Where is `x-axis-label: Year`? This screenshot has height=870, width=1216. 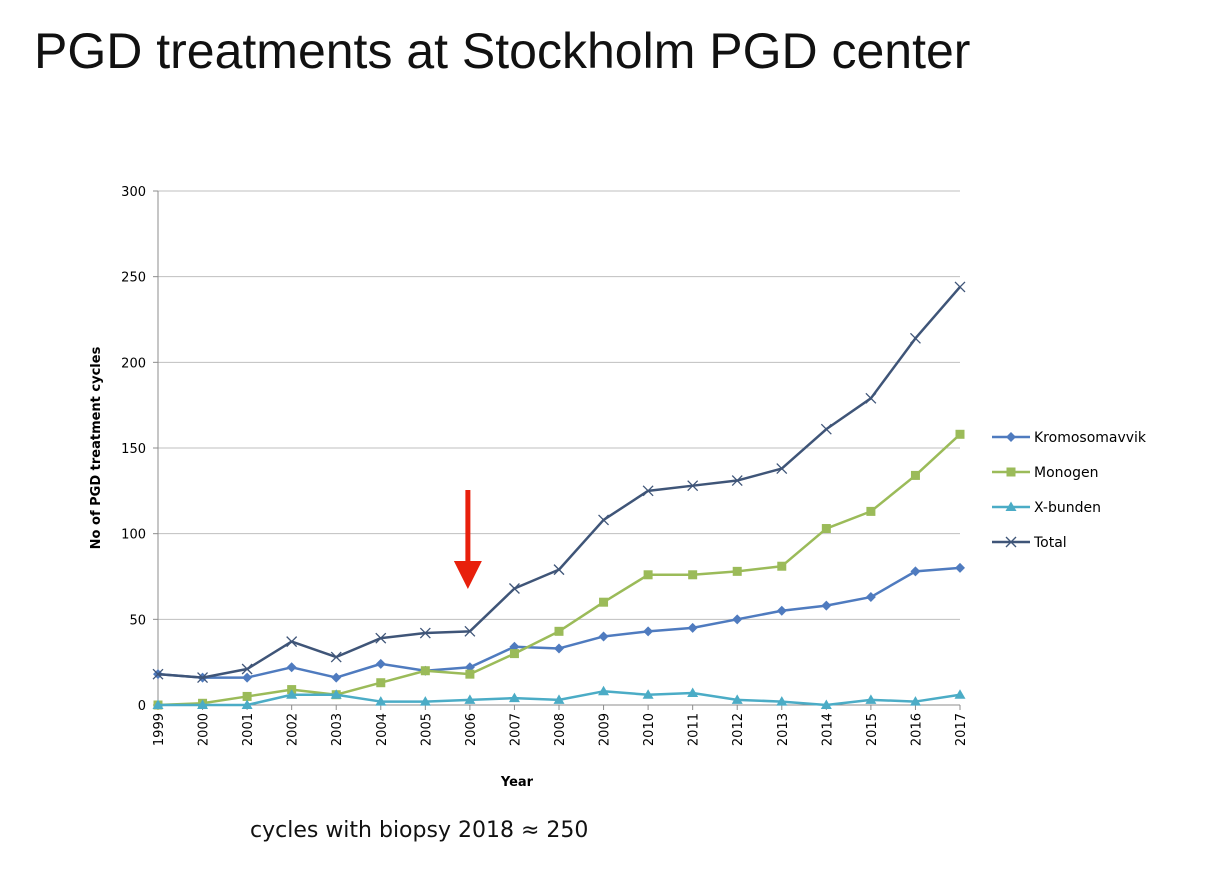 x-axis-label: Year is located at coordinates (517, 782).